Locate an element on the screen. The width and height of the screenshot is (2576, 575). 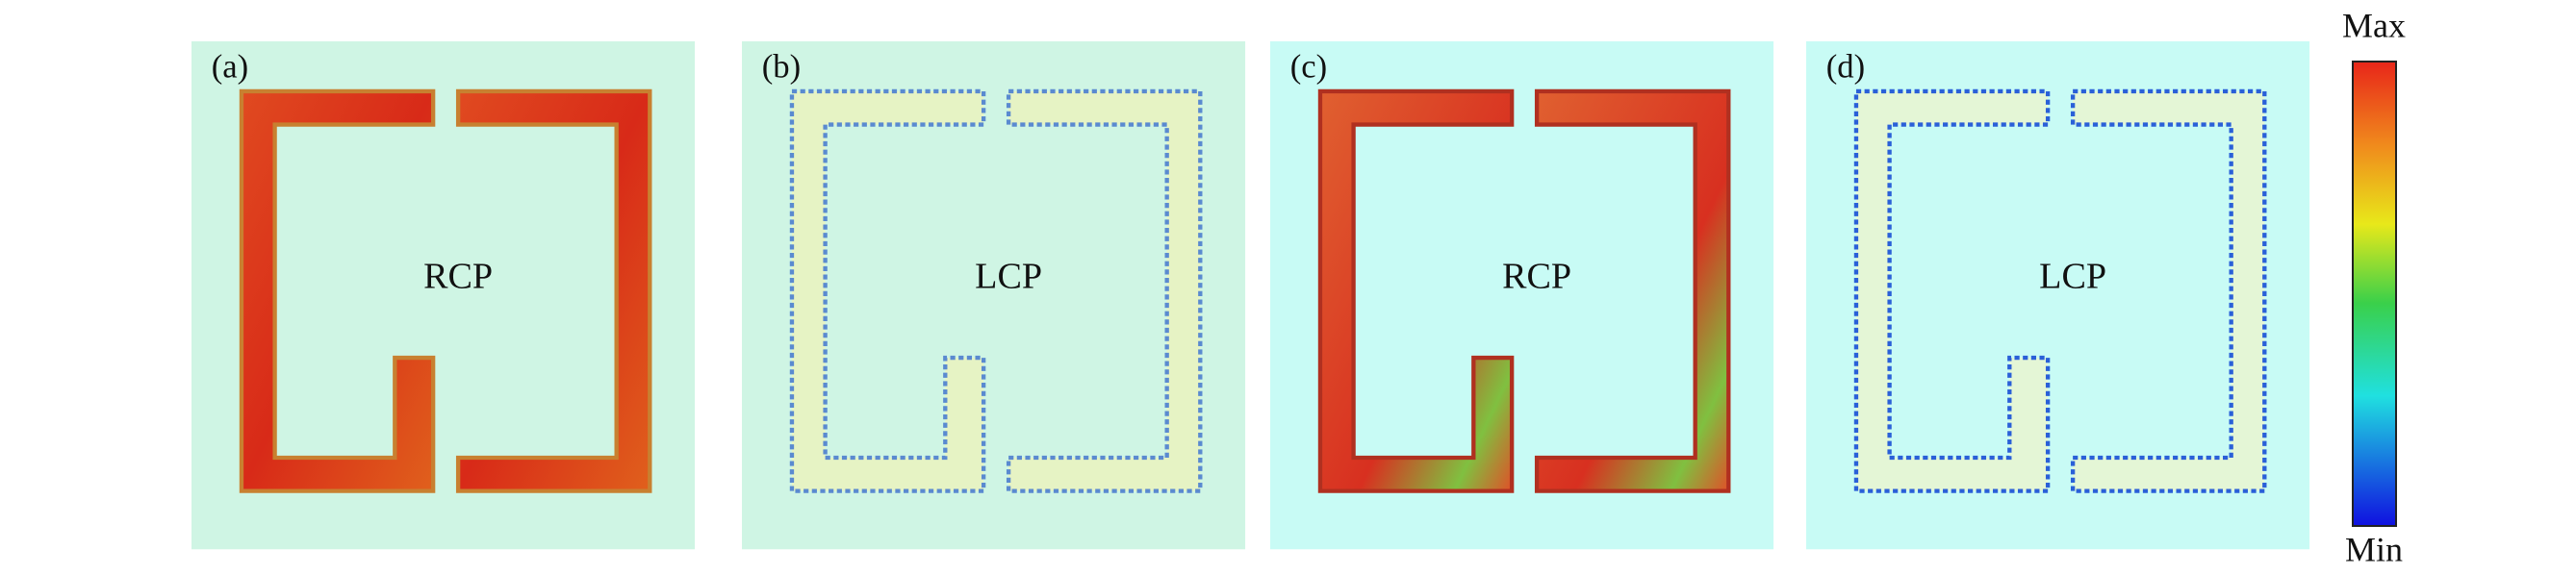
colorbar-max: Max is located at coordinates (2374, 25).